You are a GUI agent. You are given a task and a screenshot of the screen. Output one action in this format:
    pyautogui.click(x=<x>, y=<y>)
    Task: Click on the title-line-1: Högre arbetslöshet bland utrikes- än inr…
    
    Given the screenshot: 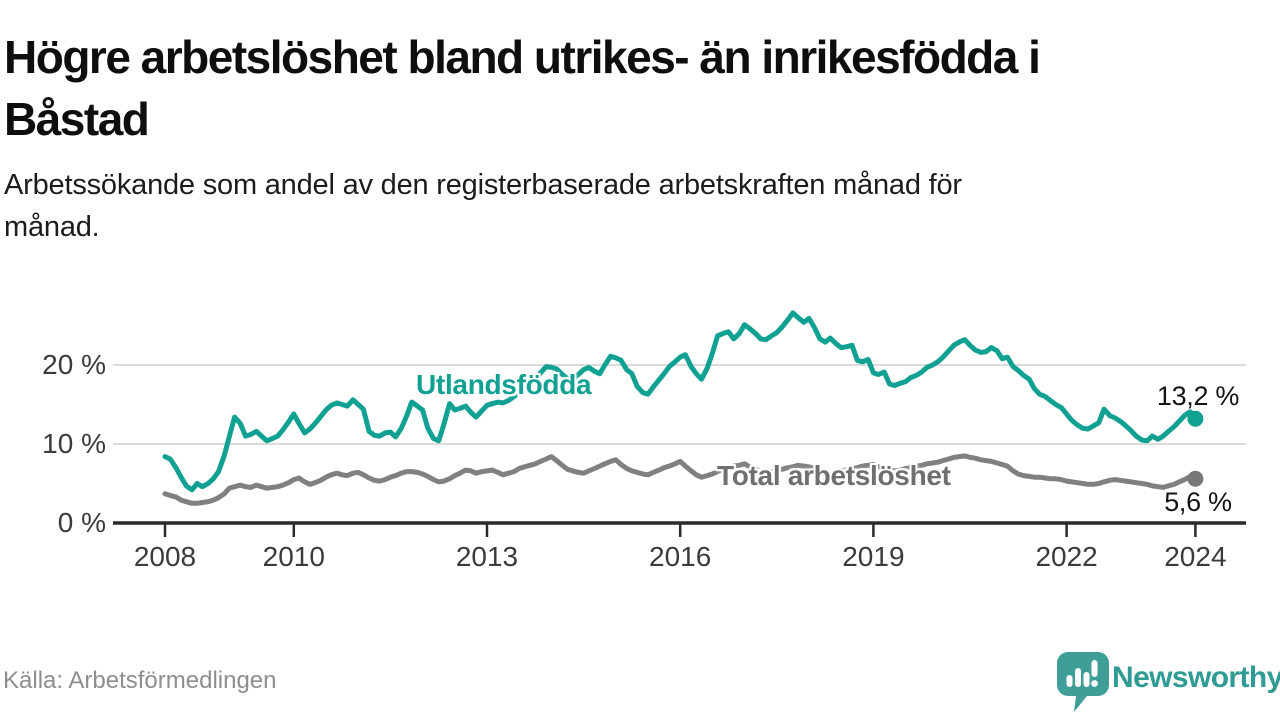 What is the action you would take?
    pyautogui.click(x=522, y=57)
    